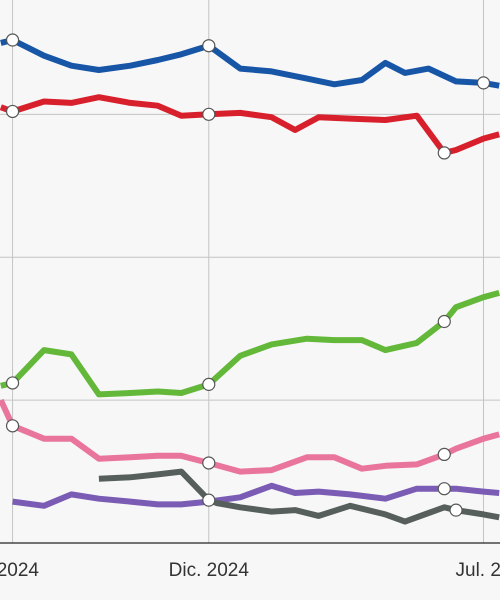 The height and width of the screenshot is (600, 500). What do you see at coordinates (478, 570) in the screenshot?
I see `x-tick-label-2: Jul. 20` at bounding box center [478, 570].